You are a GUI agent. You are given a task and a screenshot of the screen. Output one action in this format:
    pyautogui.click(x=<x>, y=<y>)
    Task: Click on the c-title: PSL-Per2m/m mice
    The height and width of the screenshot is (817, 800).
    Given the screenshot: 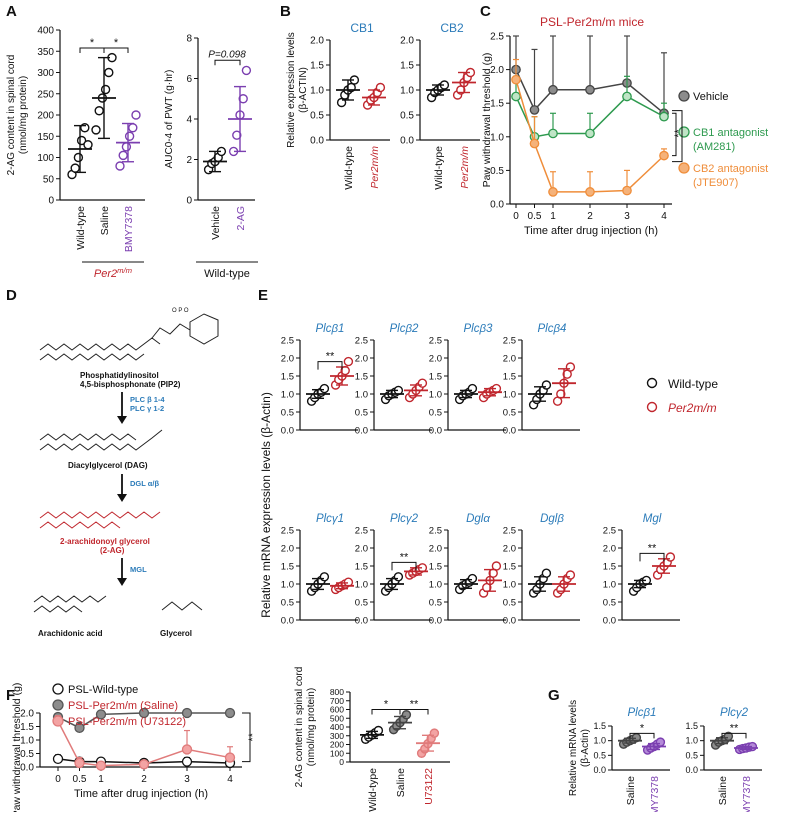 What is the action you would take?
    pyautogui.click(x=592, y=22)
    